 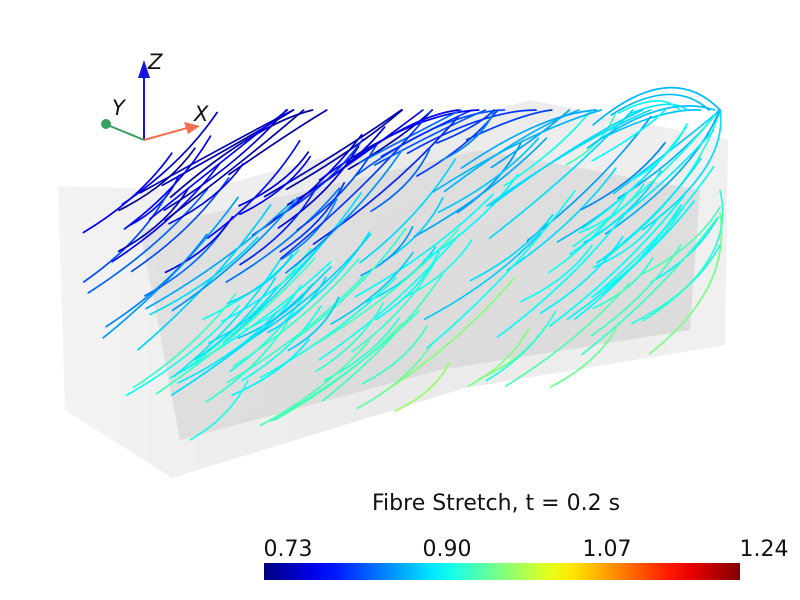 I want to click on y-axis-line, so click(x=127, y=133).